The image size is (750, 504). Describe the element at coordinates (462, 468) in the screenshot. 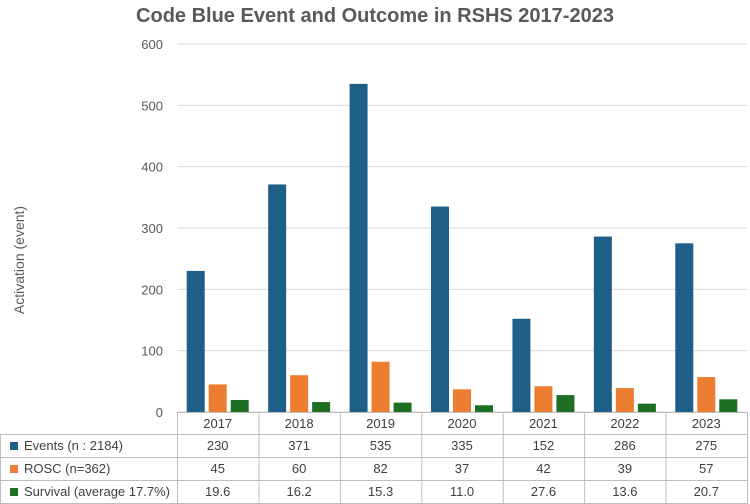

I see `data-label: 37` at that location.